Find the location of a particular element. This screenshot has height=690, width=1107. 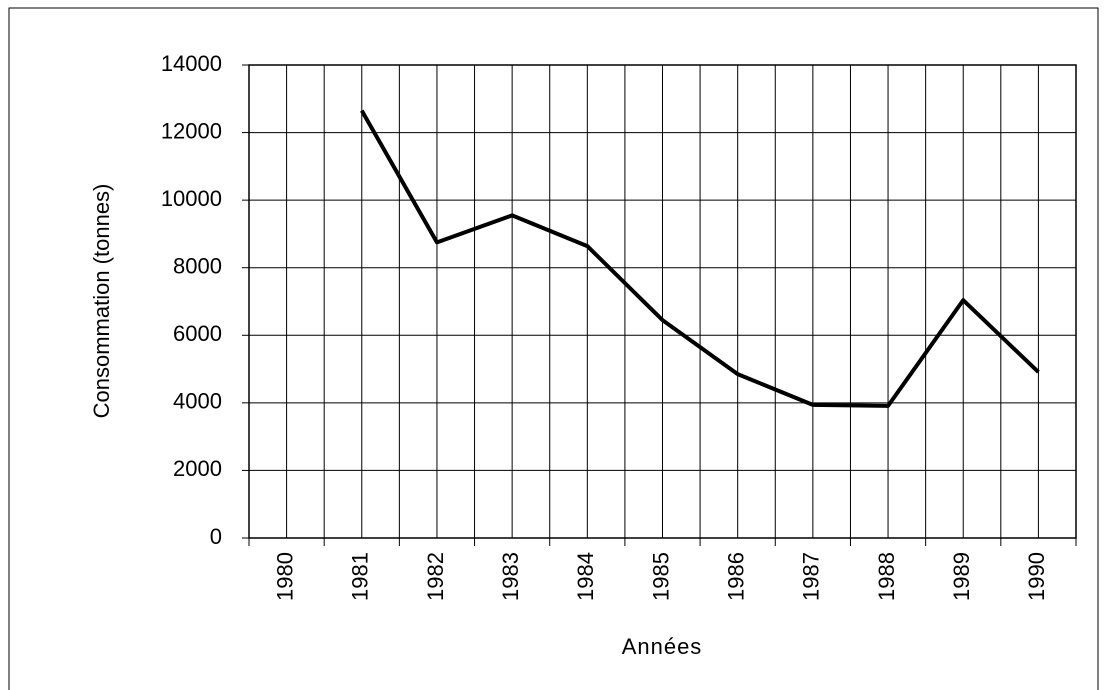

y-tick-label: 14000 is located at coordinates (191, 63).